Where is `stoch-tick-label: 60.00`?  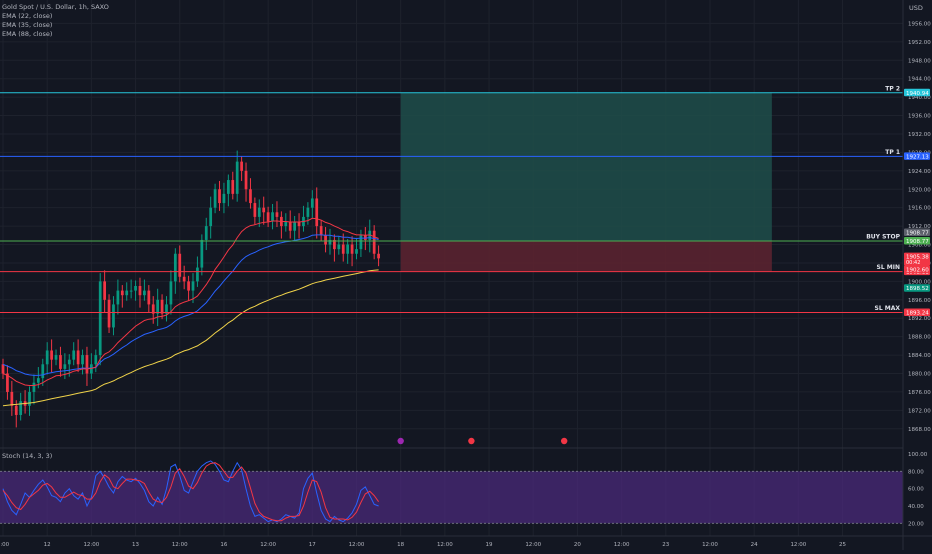
stoch-tick-label: 60.00 is located at coordinates (916, 490).